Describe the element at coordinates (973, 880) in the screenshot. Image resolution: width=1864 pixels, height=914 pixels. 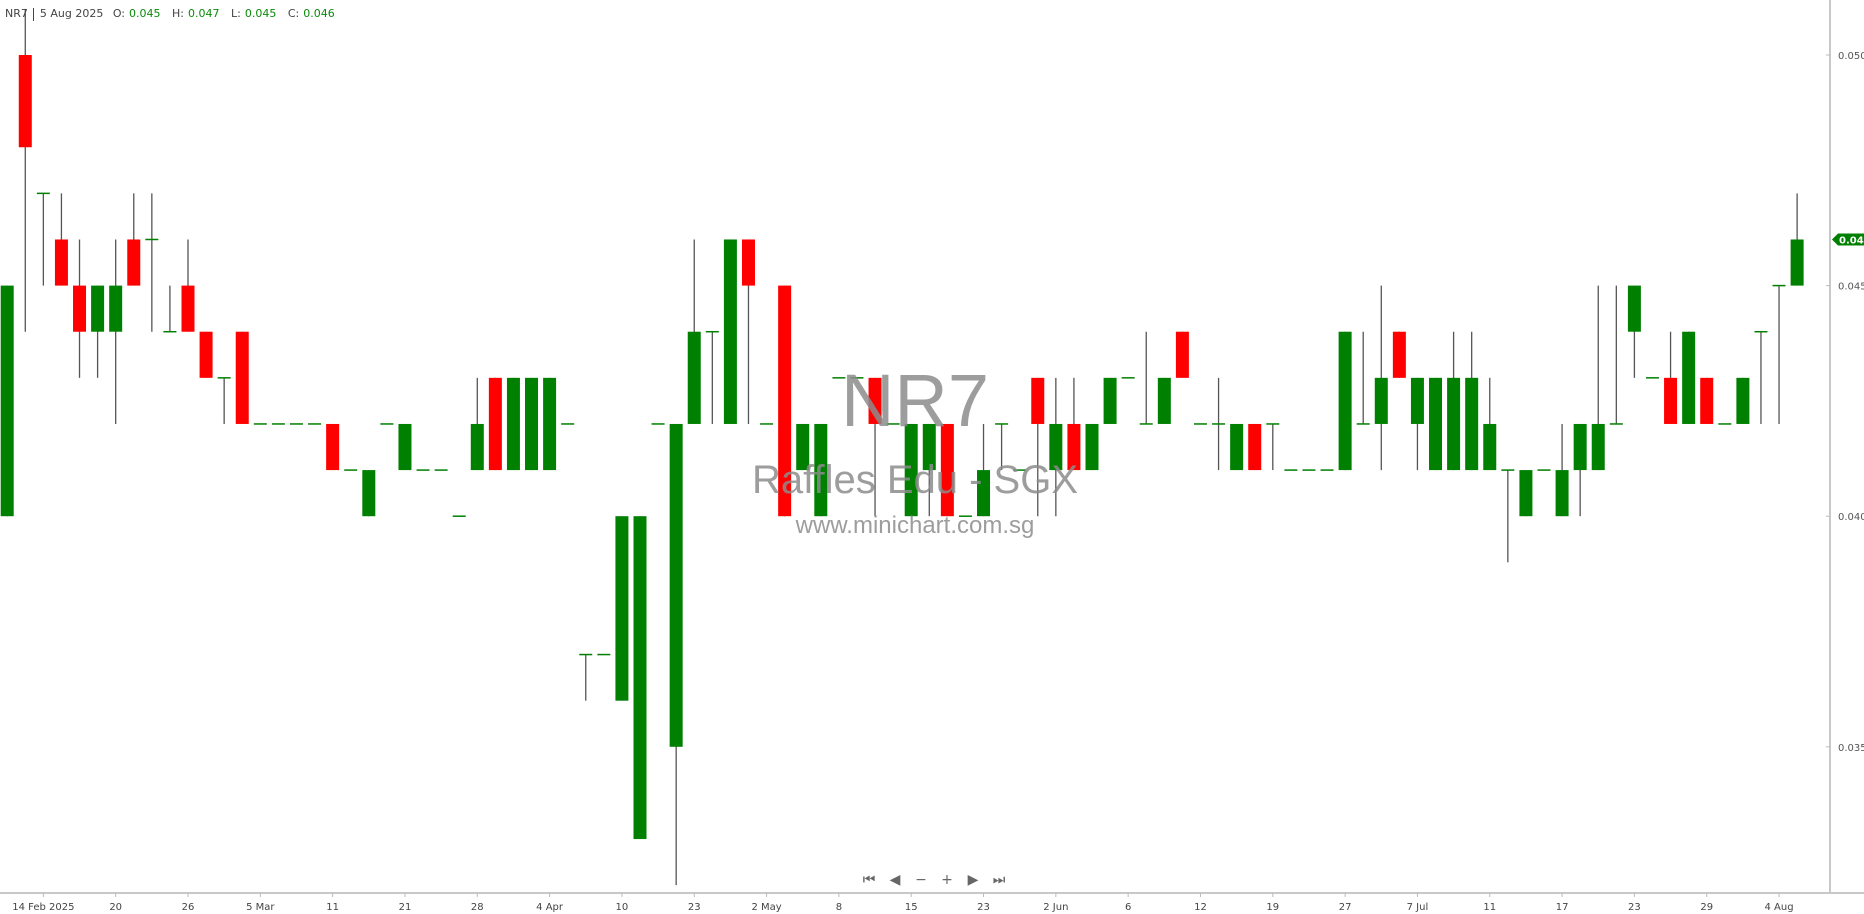
I see `next-button: ▶` at that location.